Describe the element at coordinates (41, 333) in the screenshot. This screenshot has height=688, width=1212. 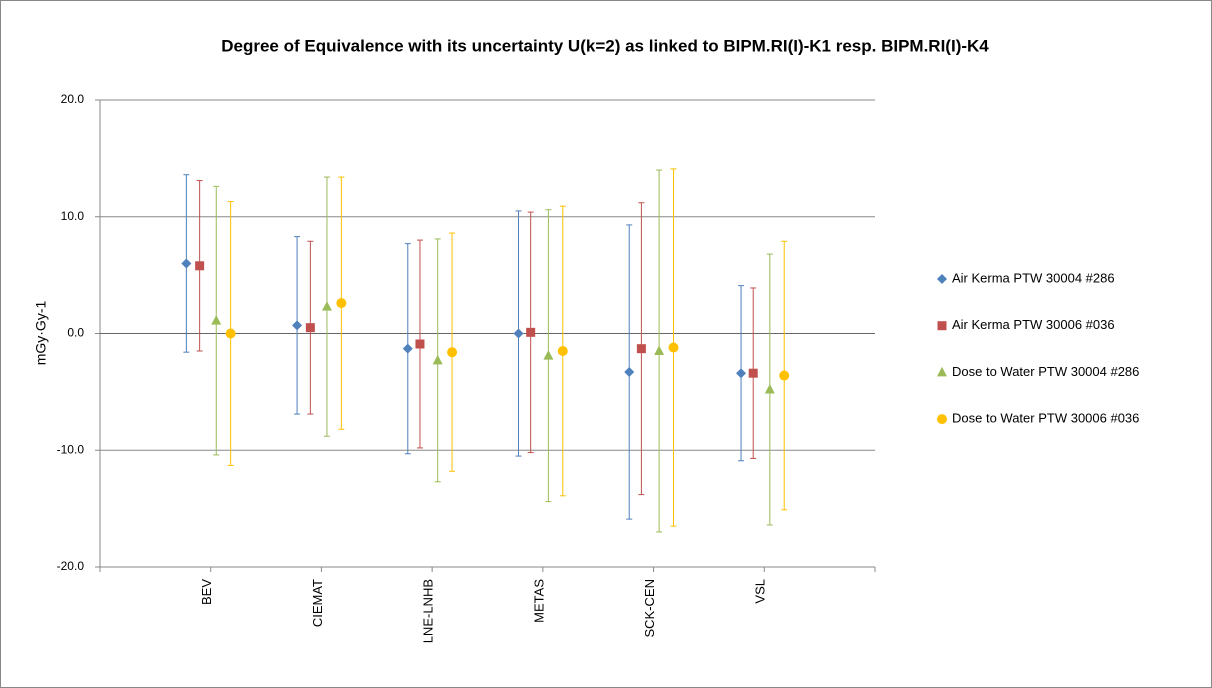
I see `y-axis-label: mGy·Gy-1` at that location.